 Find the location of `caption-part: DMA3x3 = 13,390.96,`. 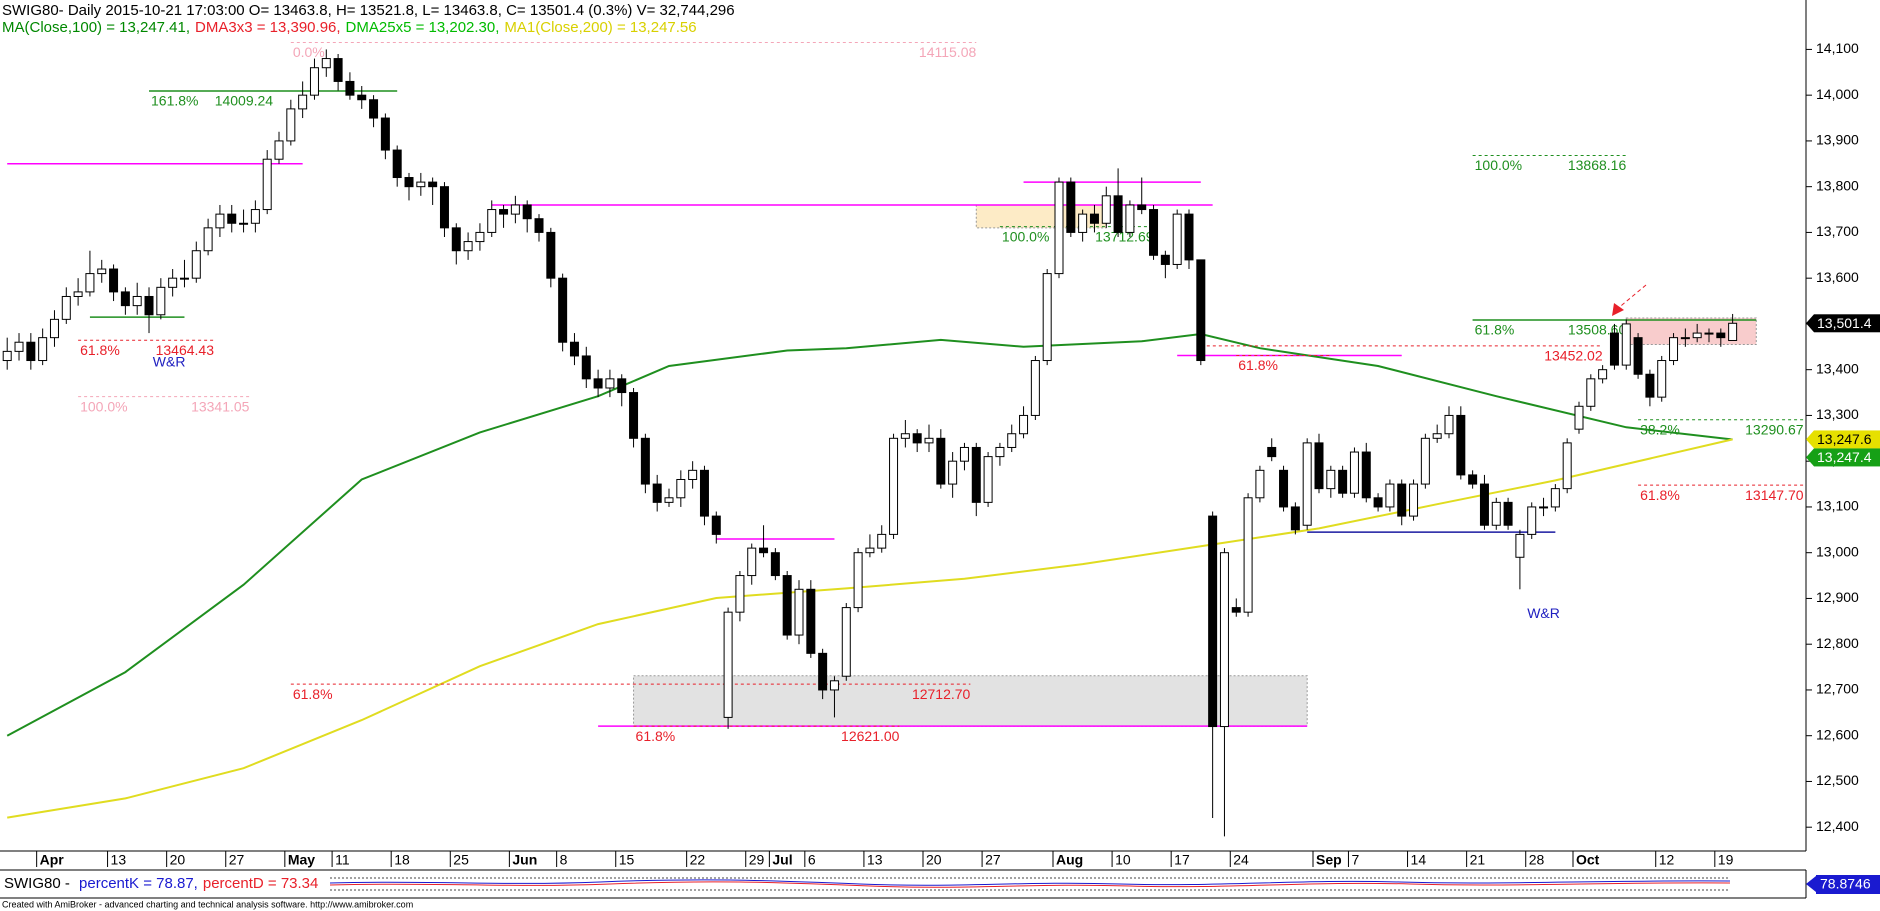

caption-part: DMA3x3 = 13,390.96, is located at coordinates (268, 27).